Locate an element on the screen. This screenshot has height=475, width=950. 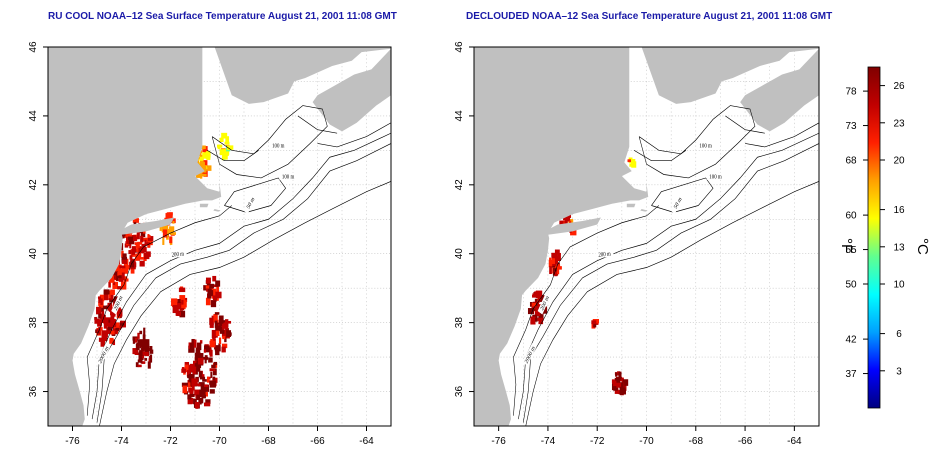
isobath-label: 50 m is located at coordinates (678, 203).